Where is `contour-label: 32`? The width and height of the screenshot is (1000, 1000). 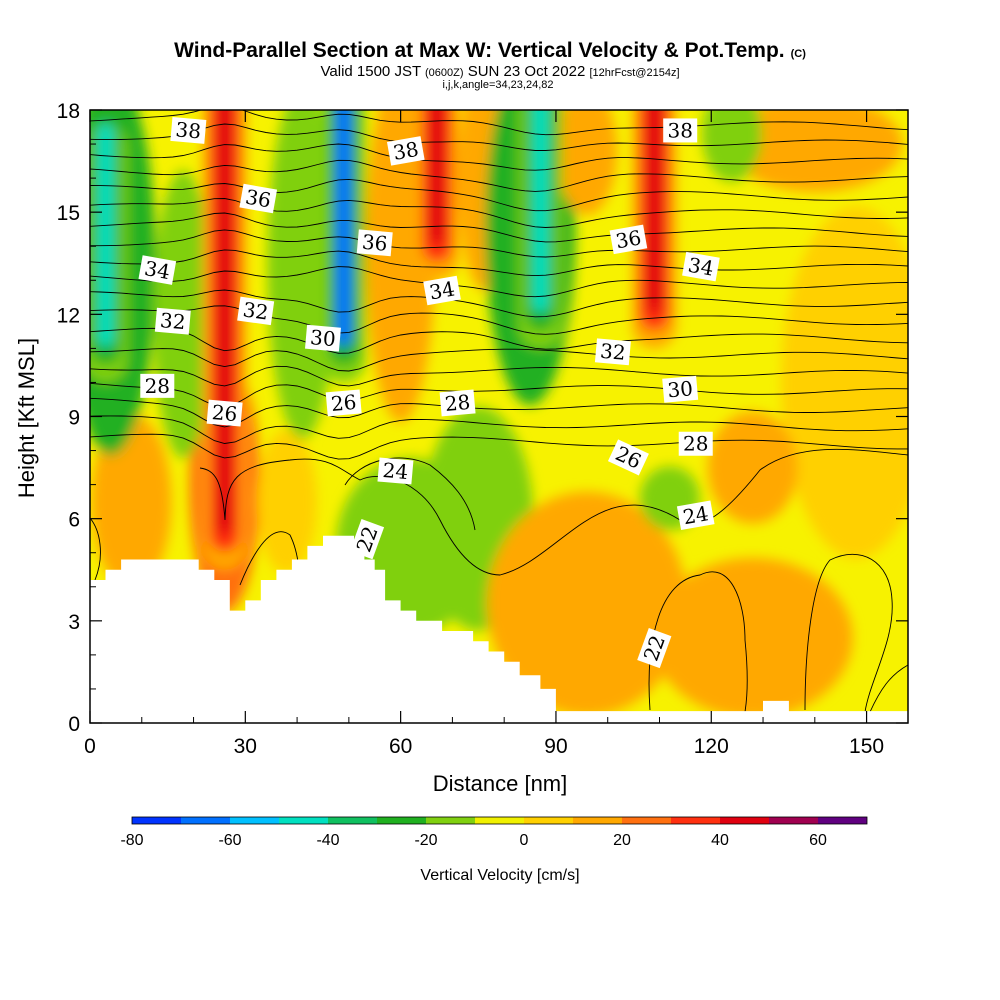
contour-label: 32 is located at coordinates (172, 321).